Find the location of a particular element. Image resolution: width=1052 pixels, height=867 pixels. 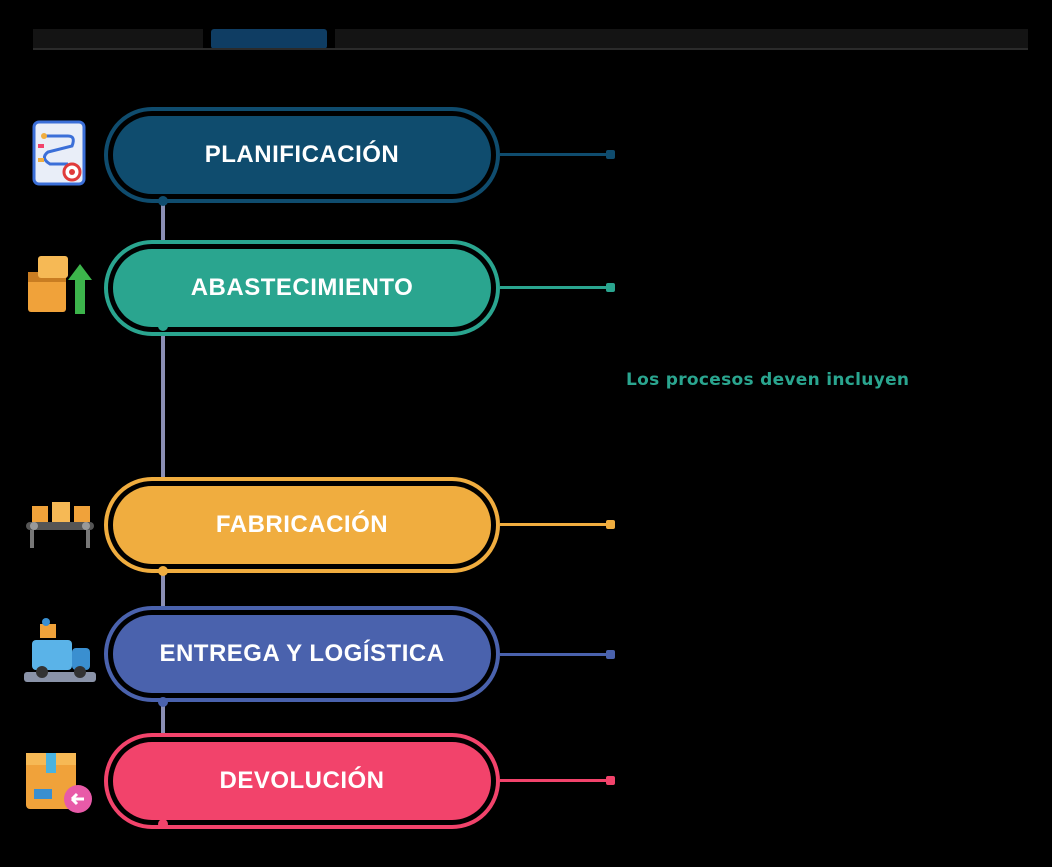

step-fabricacion: FABRICACIÓN is located at coordinates (302, 525).